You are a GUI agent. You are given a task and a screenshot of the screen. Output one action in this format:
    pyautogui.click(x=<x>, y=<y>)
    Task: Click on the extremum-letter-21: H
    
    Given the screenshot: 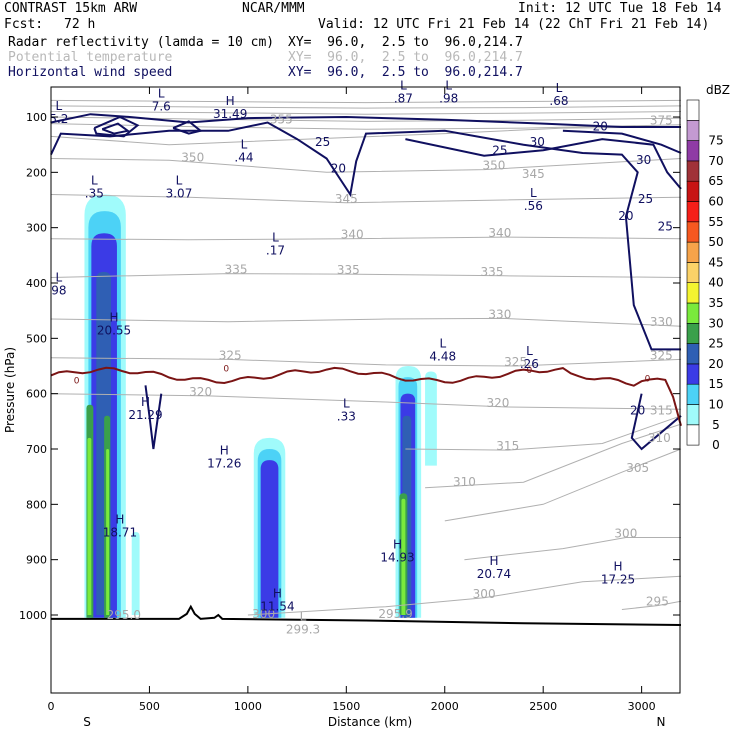 What is the action you would take?
    pyautogui.click(x=617, y=567)
    